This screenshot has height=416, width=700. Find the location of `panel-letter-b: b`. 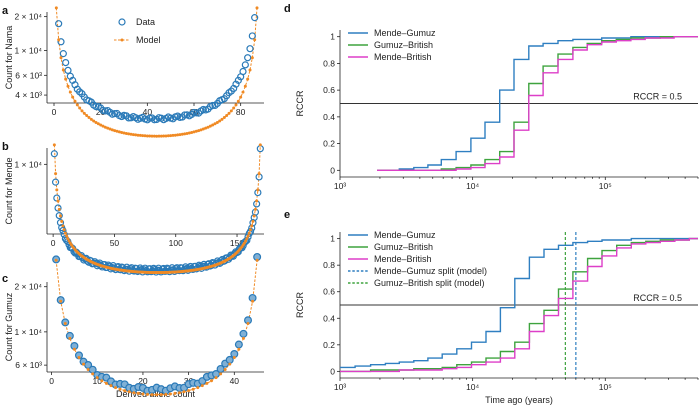

panel-letter-b: b is located at coordinates (5, 147).